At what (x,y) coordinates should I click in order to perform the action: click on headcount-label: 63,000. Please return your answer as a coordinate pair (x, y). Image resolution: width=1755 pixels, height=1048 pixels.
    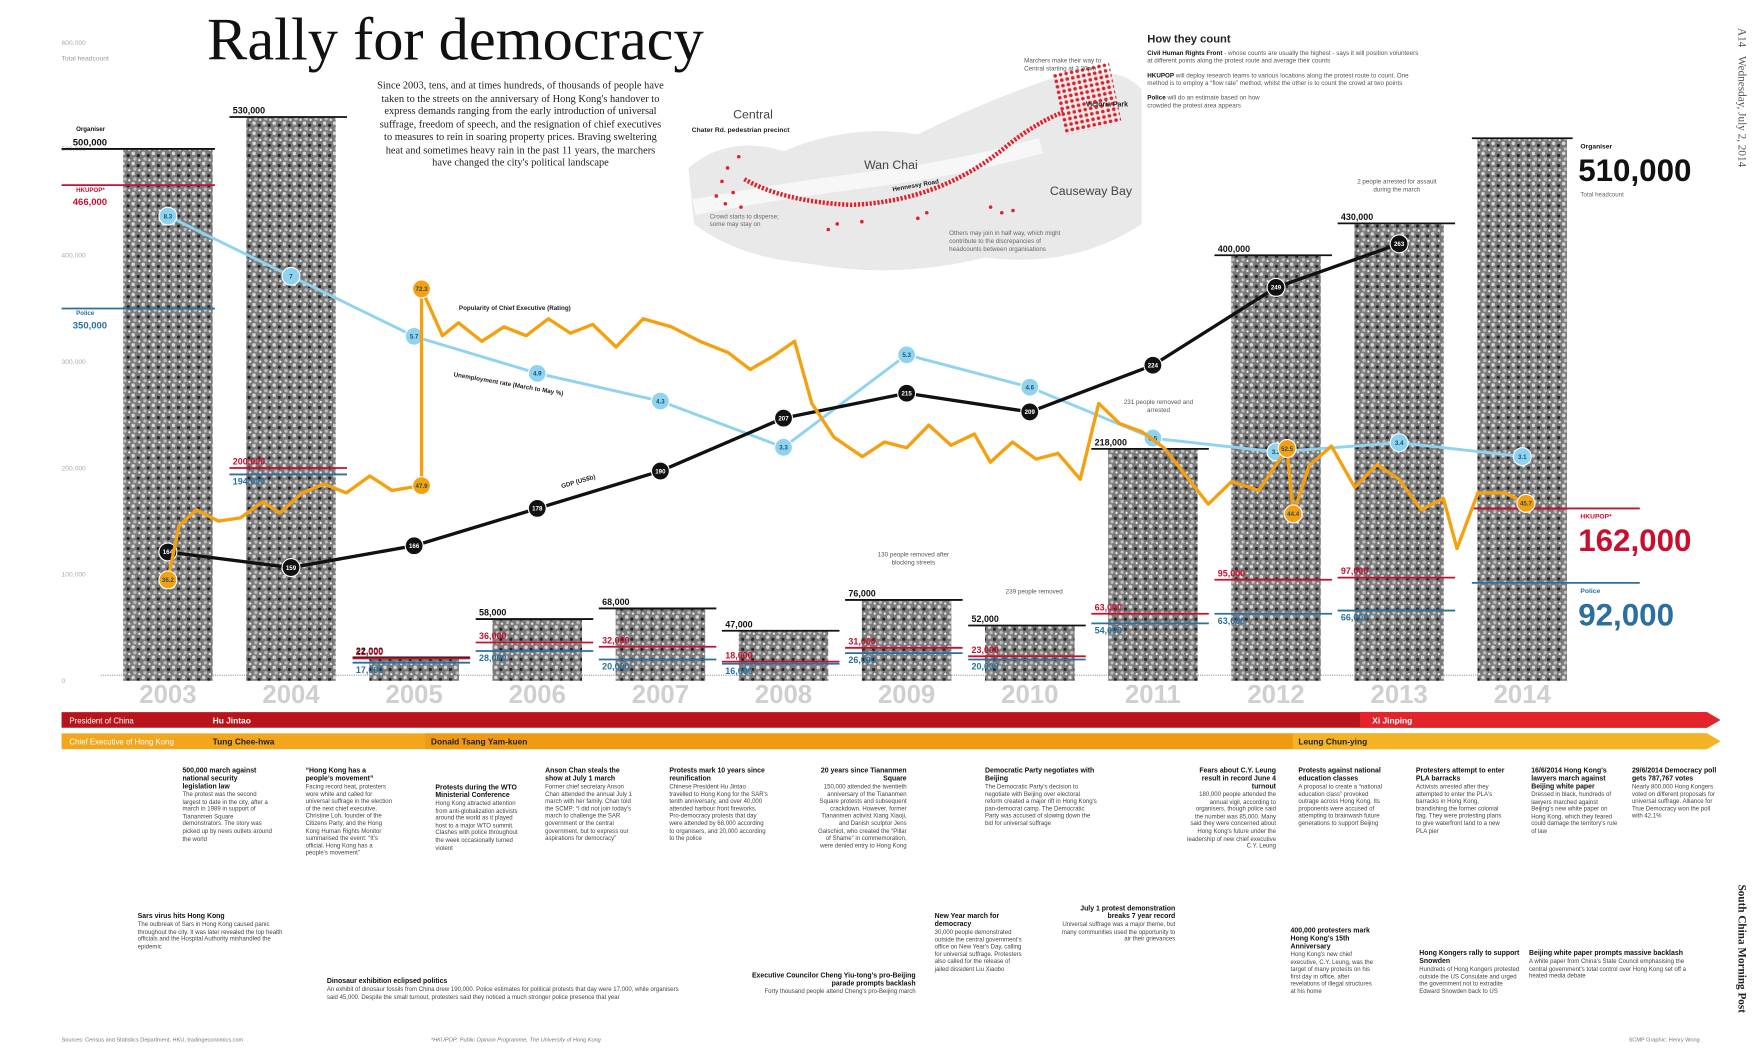
    Looking at the image, I should click on (1108, 607).